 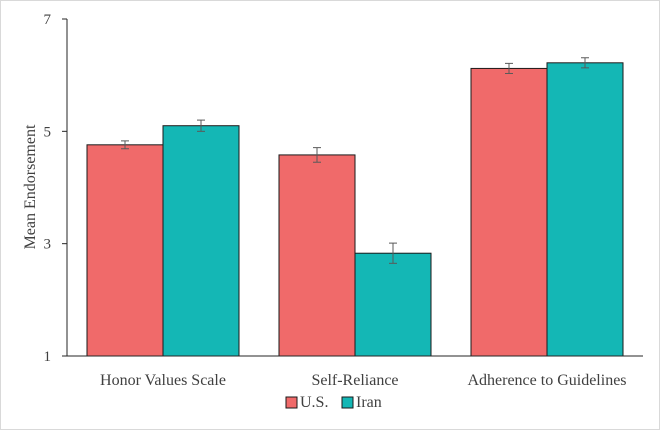 What do you see at coordinates (48, 357) in the screenshot?
I see `y-tick-label: 1` at bounding box center [48, 357].